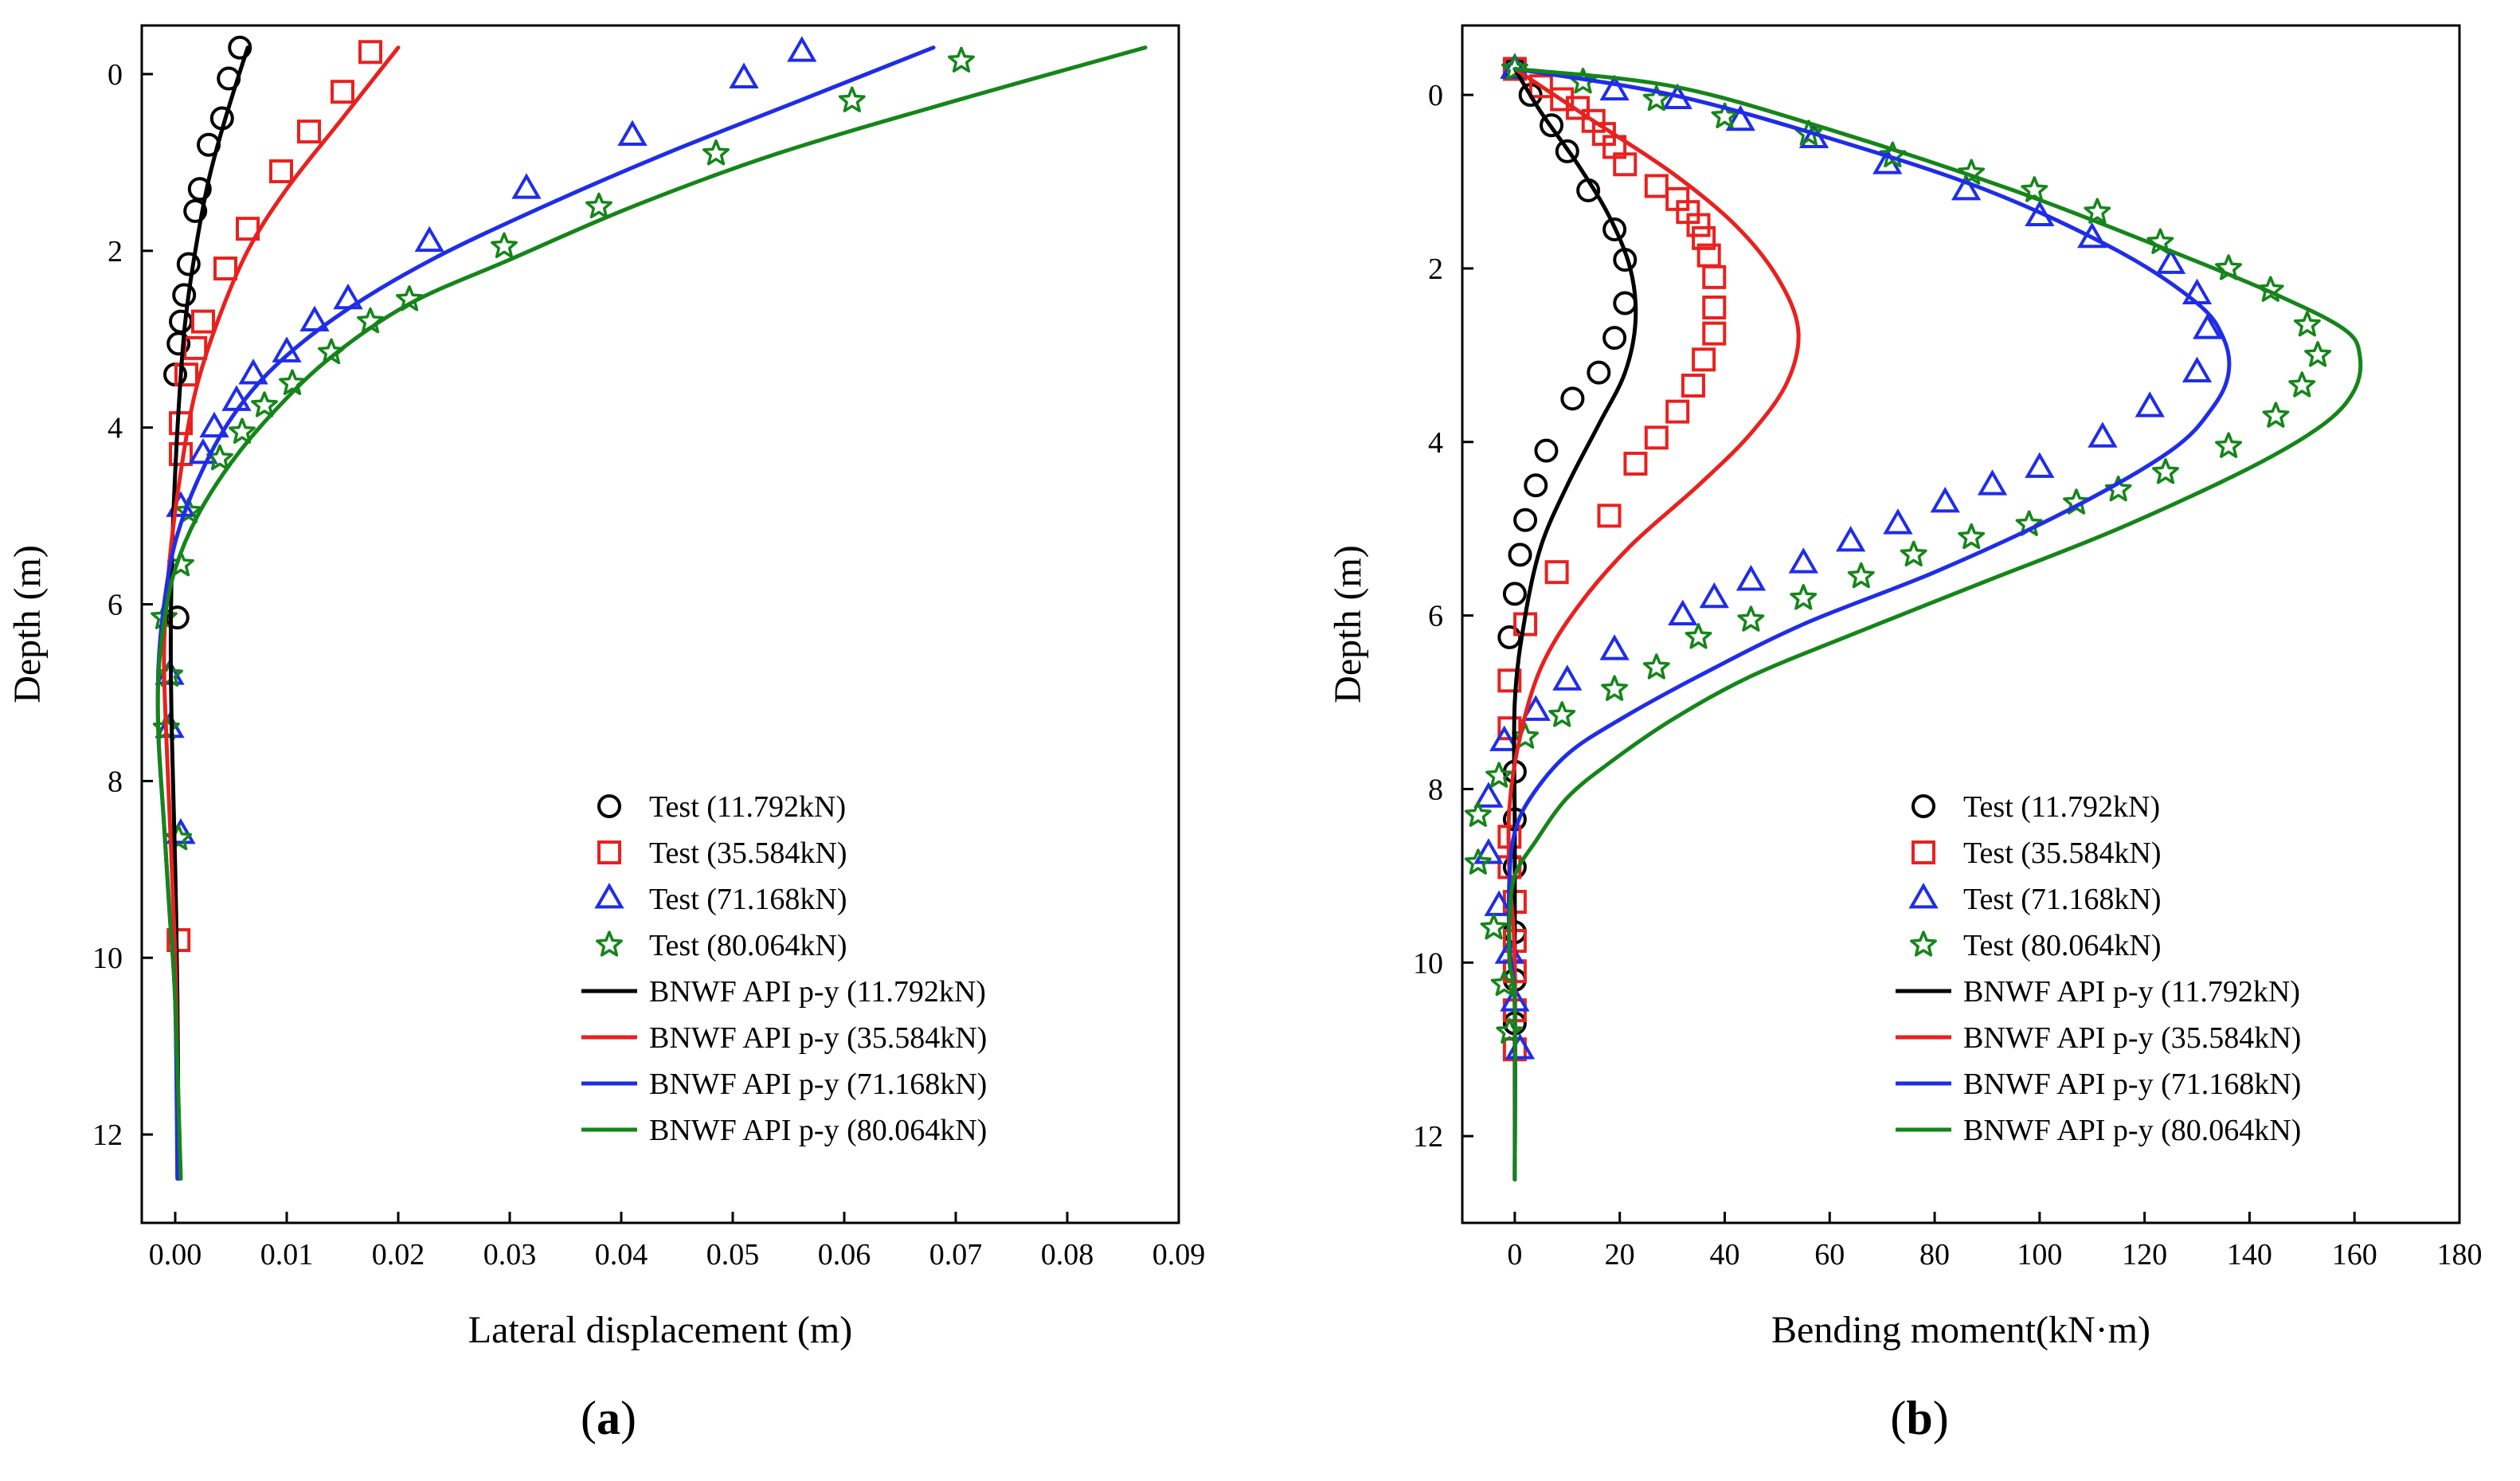  I want to click on panel-a-label: (a), so click(608, 1418).